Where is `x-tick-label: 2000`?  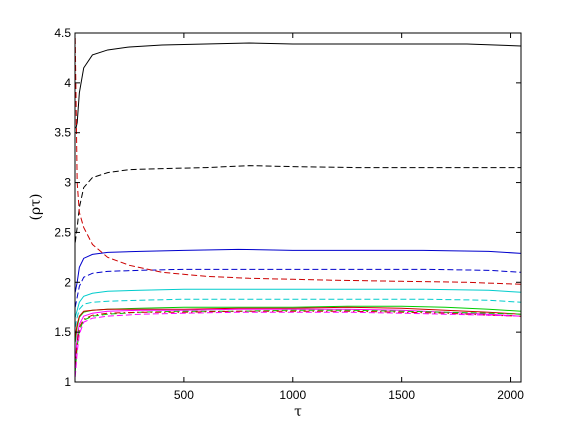
x-tick-label: 2000 is located at coordinates (510, 395).